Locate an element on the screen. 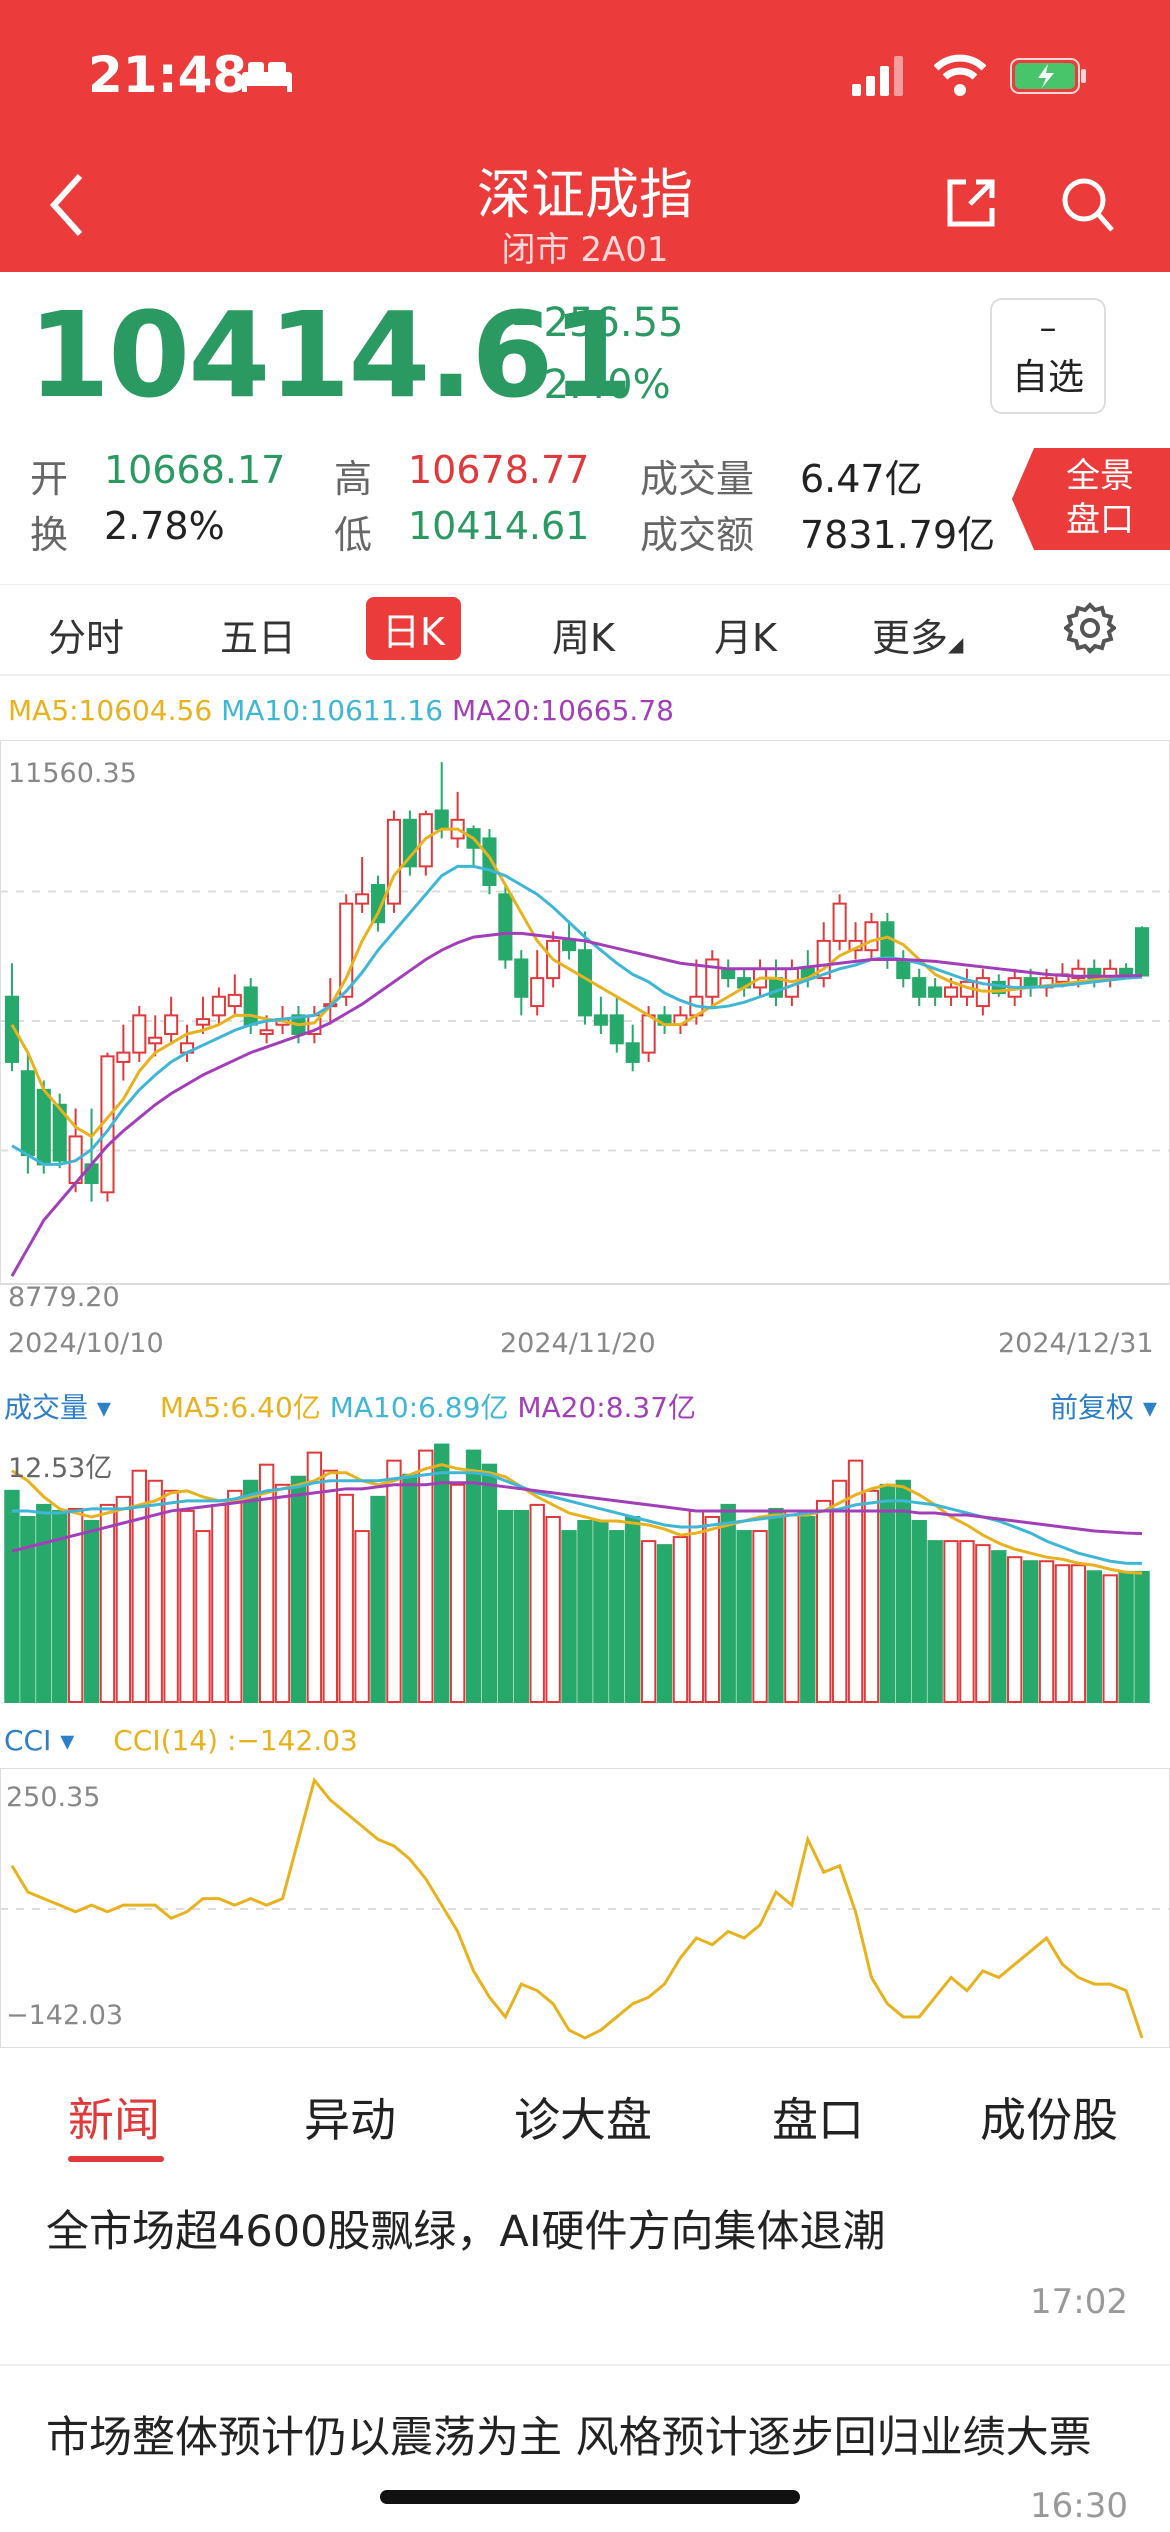  tab-order-book: 盘口 is located at coordinates (818, 2120).